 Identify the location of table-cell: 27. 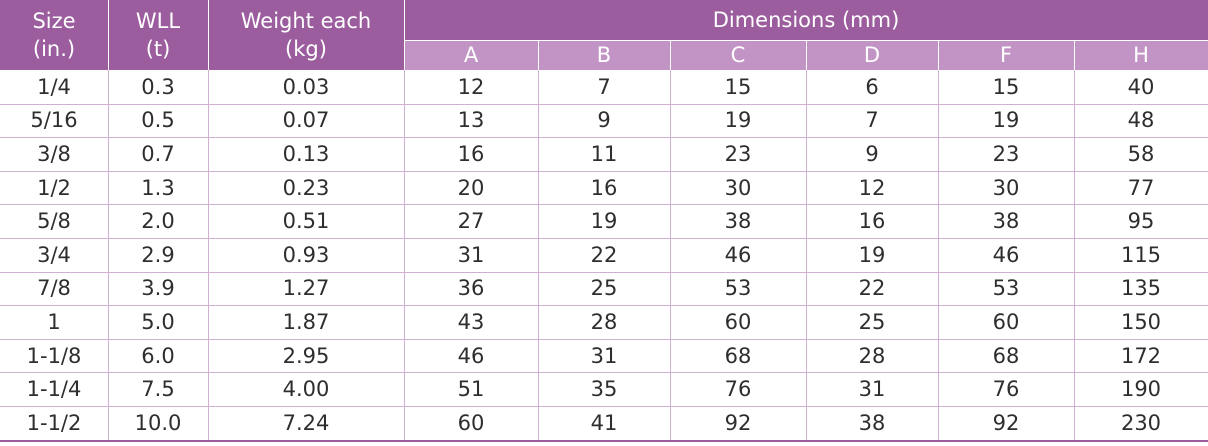
(471, 221).